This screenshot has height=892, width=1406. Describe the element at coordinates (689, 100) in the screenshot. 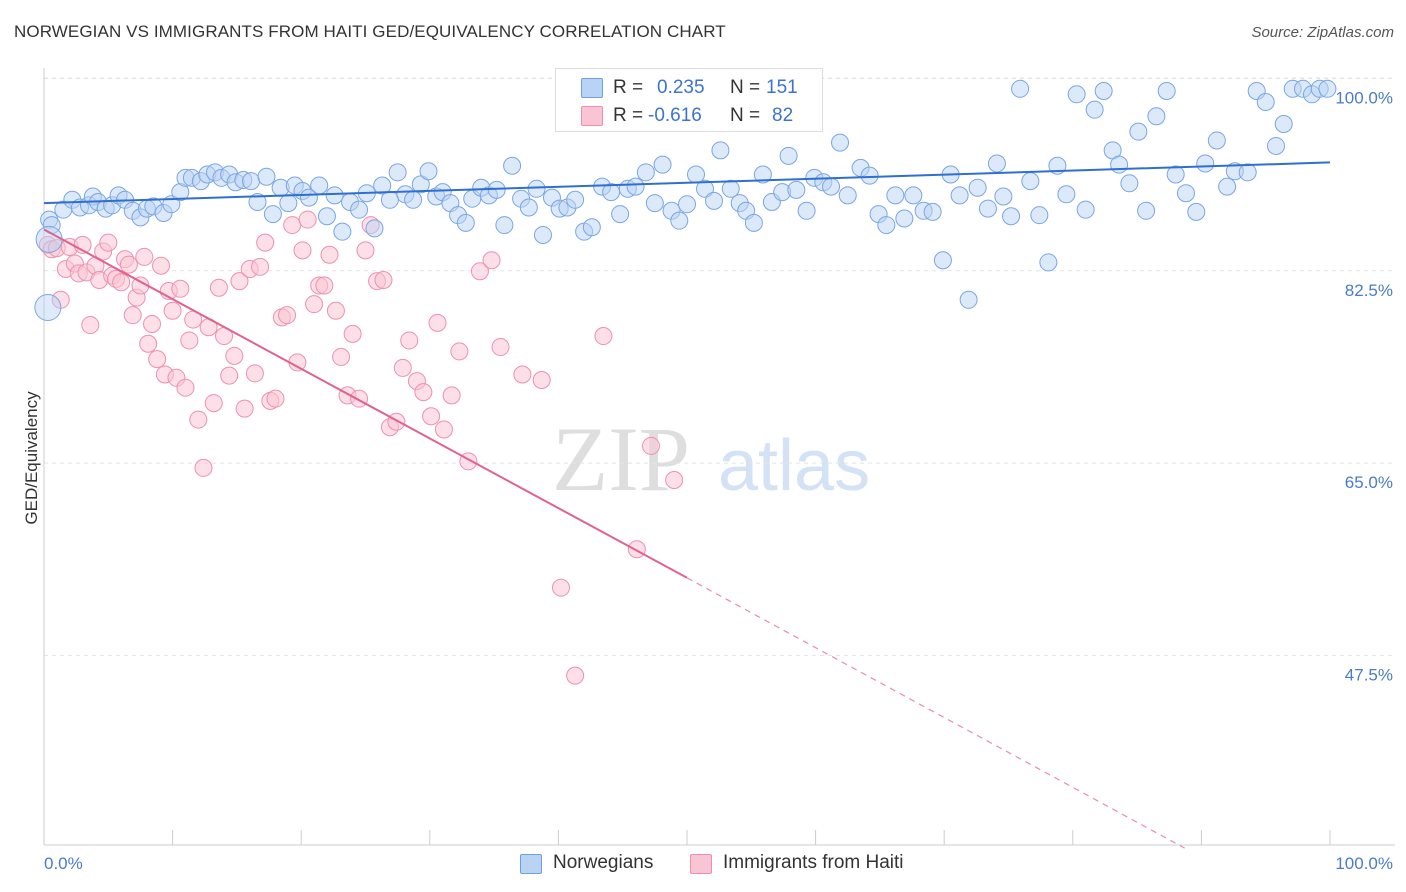

I see `correlation-legend: R = 0.235 N = 151 R = -0.616 N = 82` at that location.